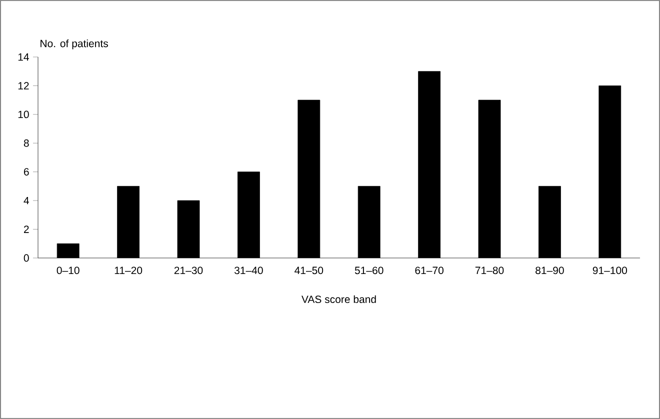 The image size is (660, 419). What do you see at coordinates (23, 86) in the screenshot?
I see `y-tick-label: 12` at bounding box center [23, 86].